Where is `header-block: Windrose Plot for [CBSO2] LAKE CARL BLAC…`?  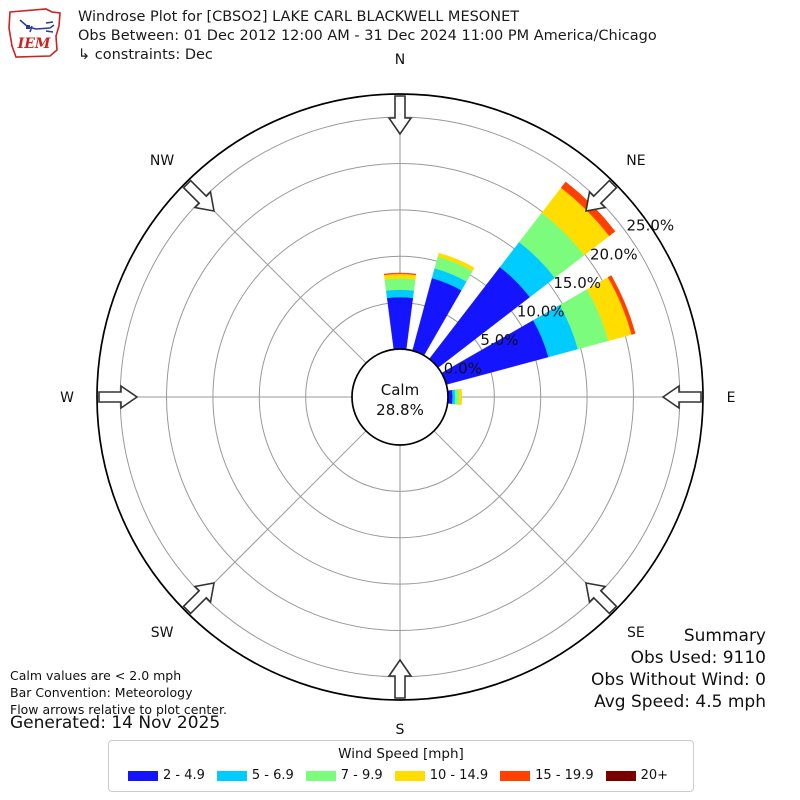
header-block: Windrose Plot for [CBSO2] LAKE CARL BLAC… is located at coordinates (367, 36).